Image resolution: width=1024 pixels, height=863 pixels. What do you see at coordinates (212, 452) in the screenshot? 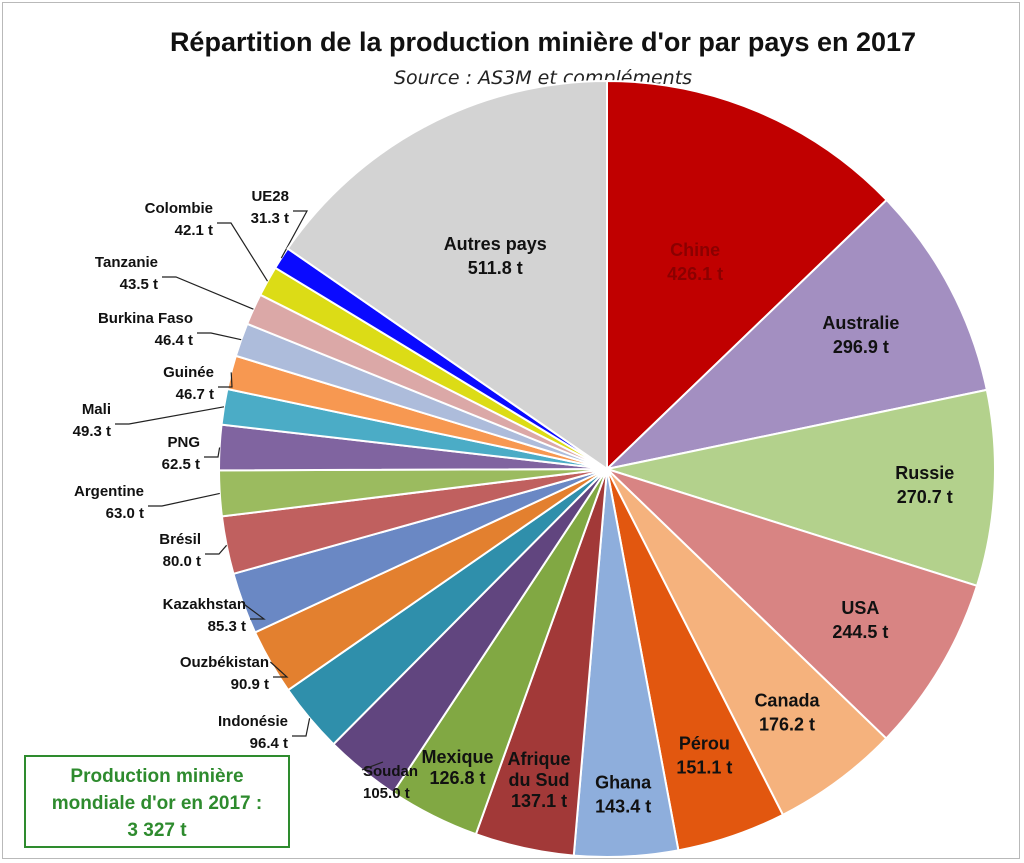
I see `leader-line-png` at bounding box center [212, 452].